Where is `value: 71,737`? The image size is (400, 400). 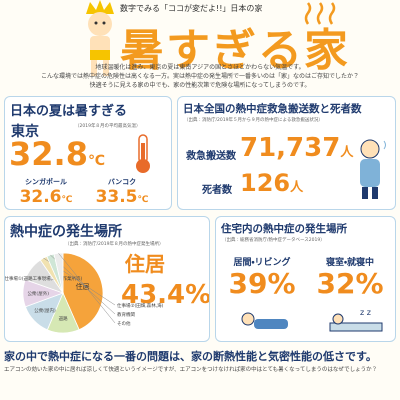
value: 71,737 is located at coordinates (290, 148).